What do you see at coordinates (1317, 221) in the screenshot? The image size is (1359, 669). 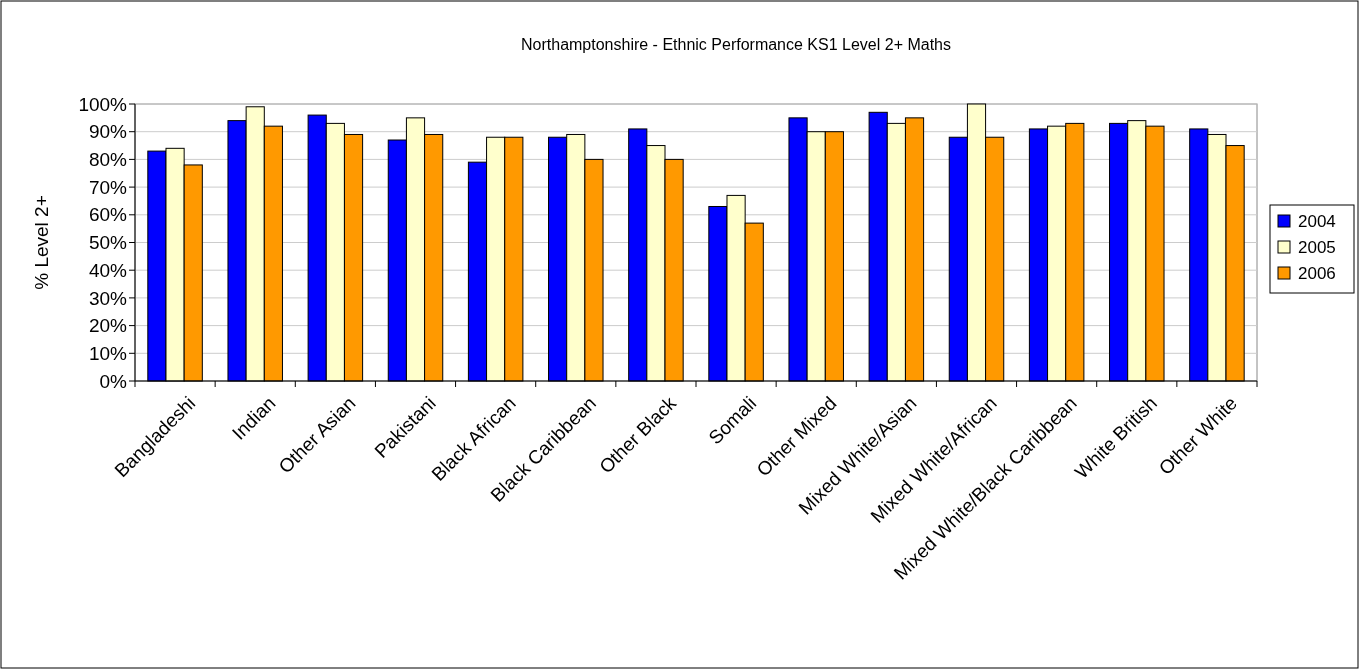 I see `legend-label: 2004` at bounding box center [1317, 221].